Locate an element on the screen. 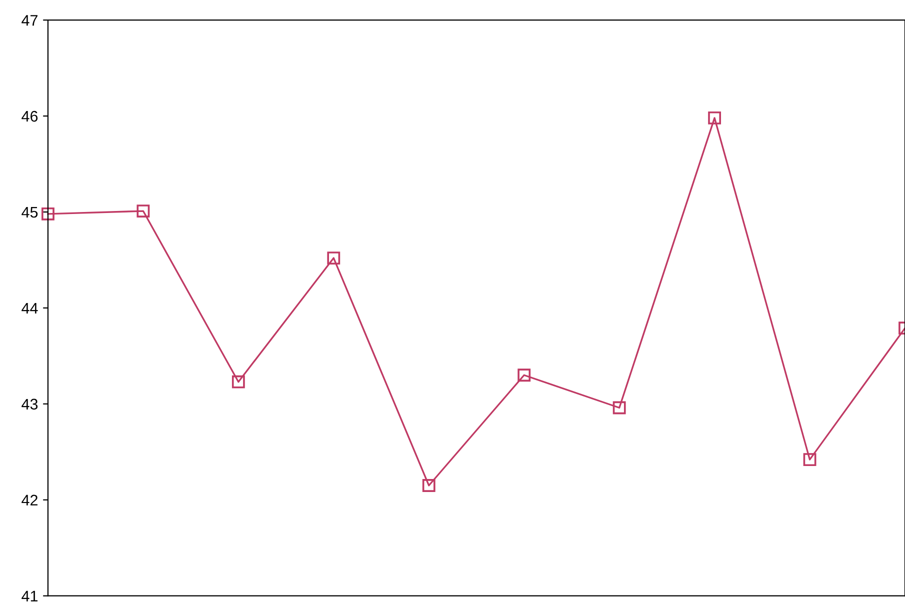  y-tick-label: 44 is located at coordinates (30, 308).